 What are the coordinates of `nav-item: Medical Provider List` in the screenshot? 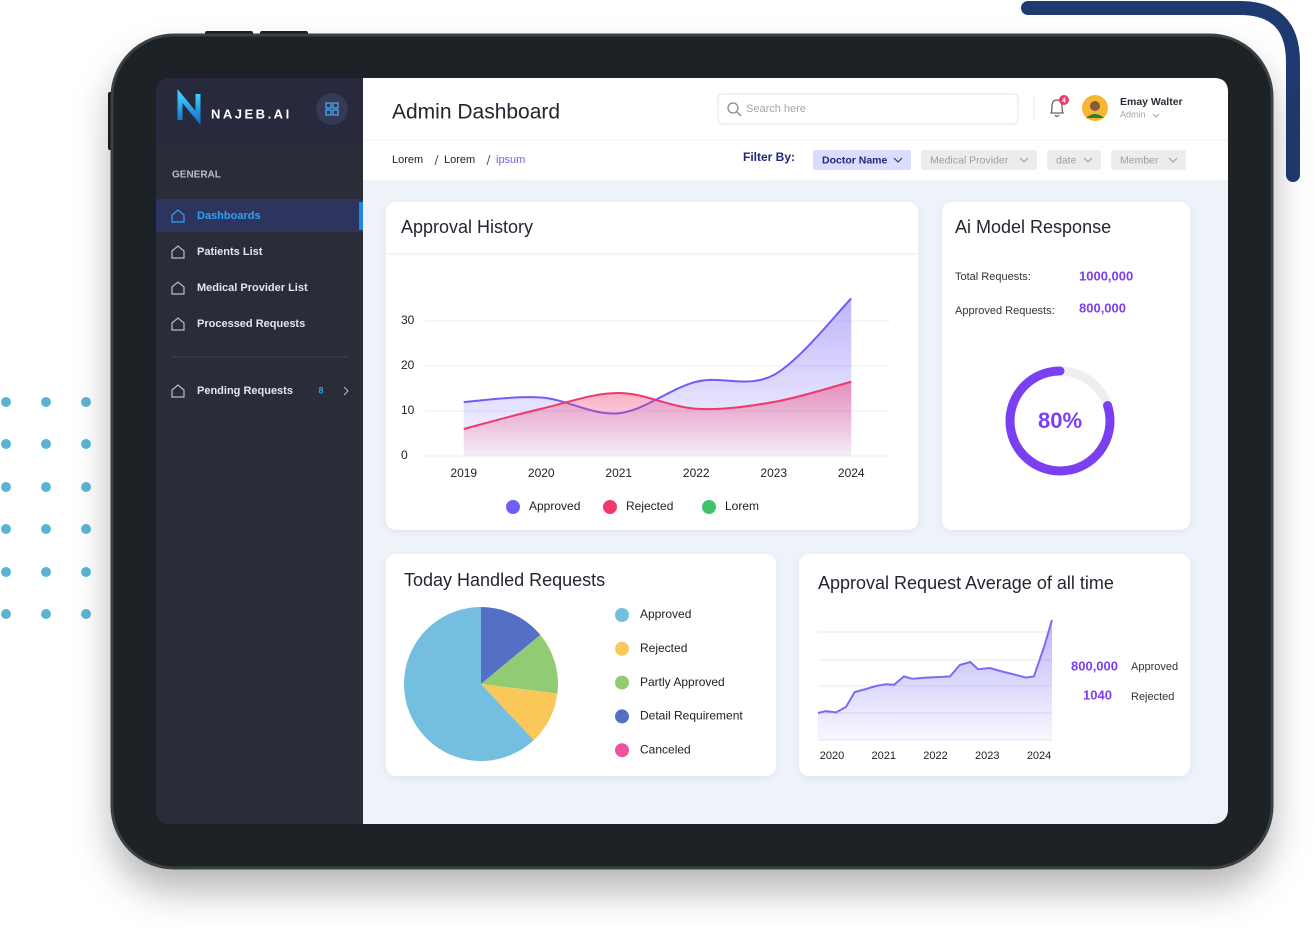 It's located at (252, 288).